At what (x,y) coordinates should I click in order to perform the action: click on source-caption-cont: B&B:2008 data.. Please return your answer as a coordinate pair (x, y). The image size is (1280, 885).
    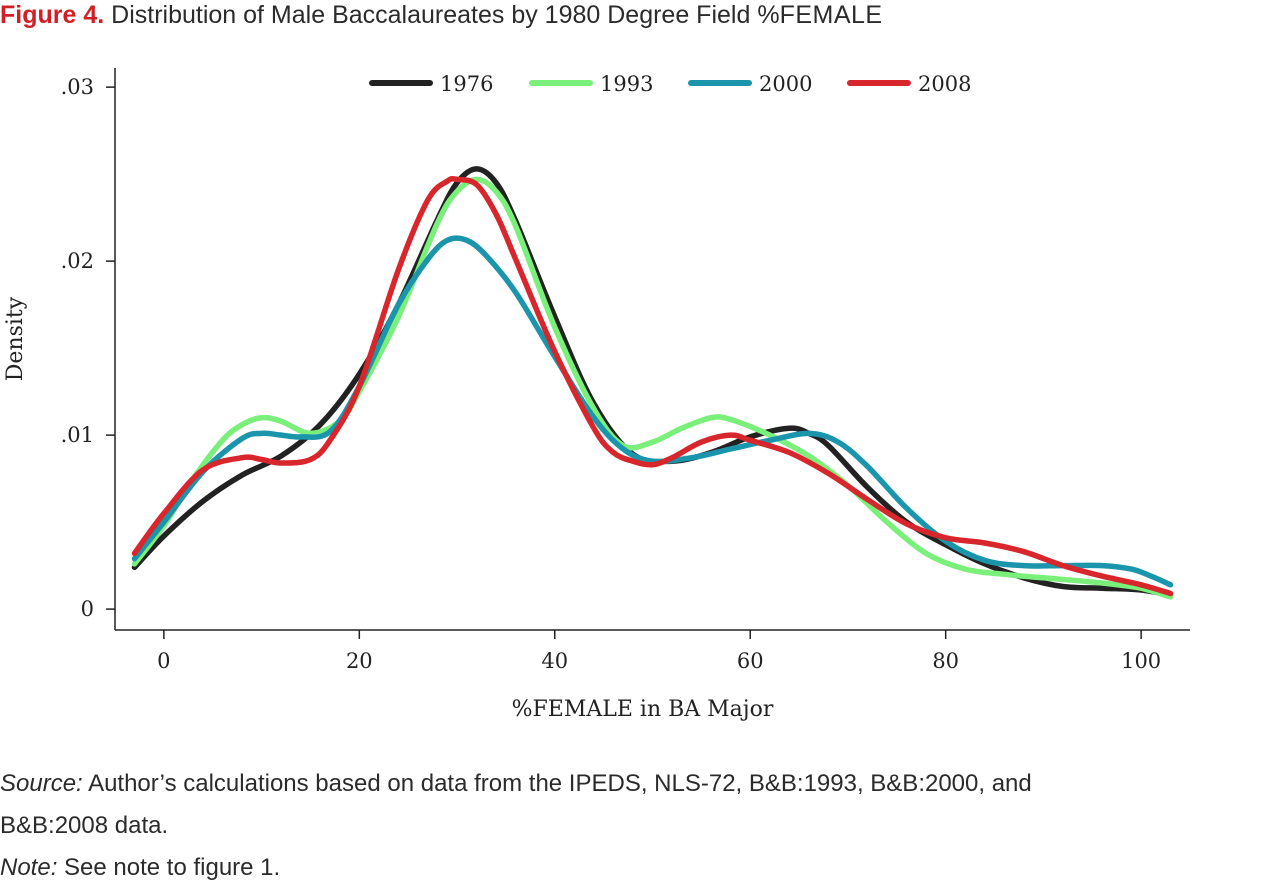
    Looking at the image, I should click on (640, 826).